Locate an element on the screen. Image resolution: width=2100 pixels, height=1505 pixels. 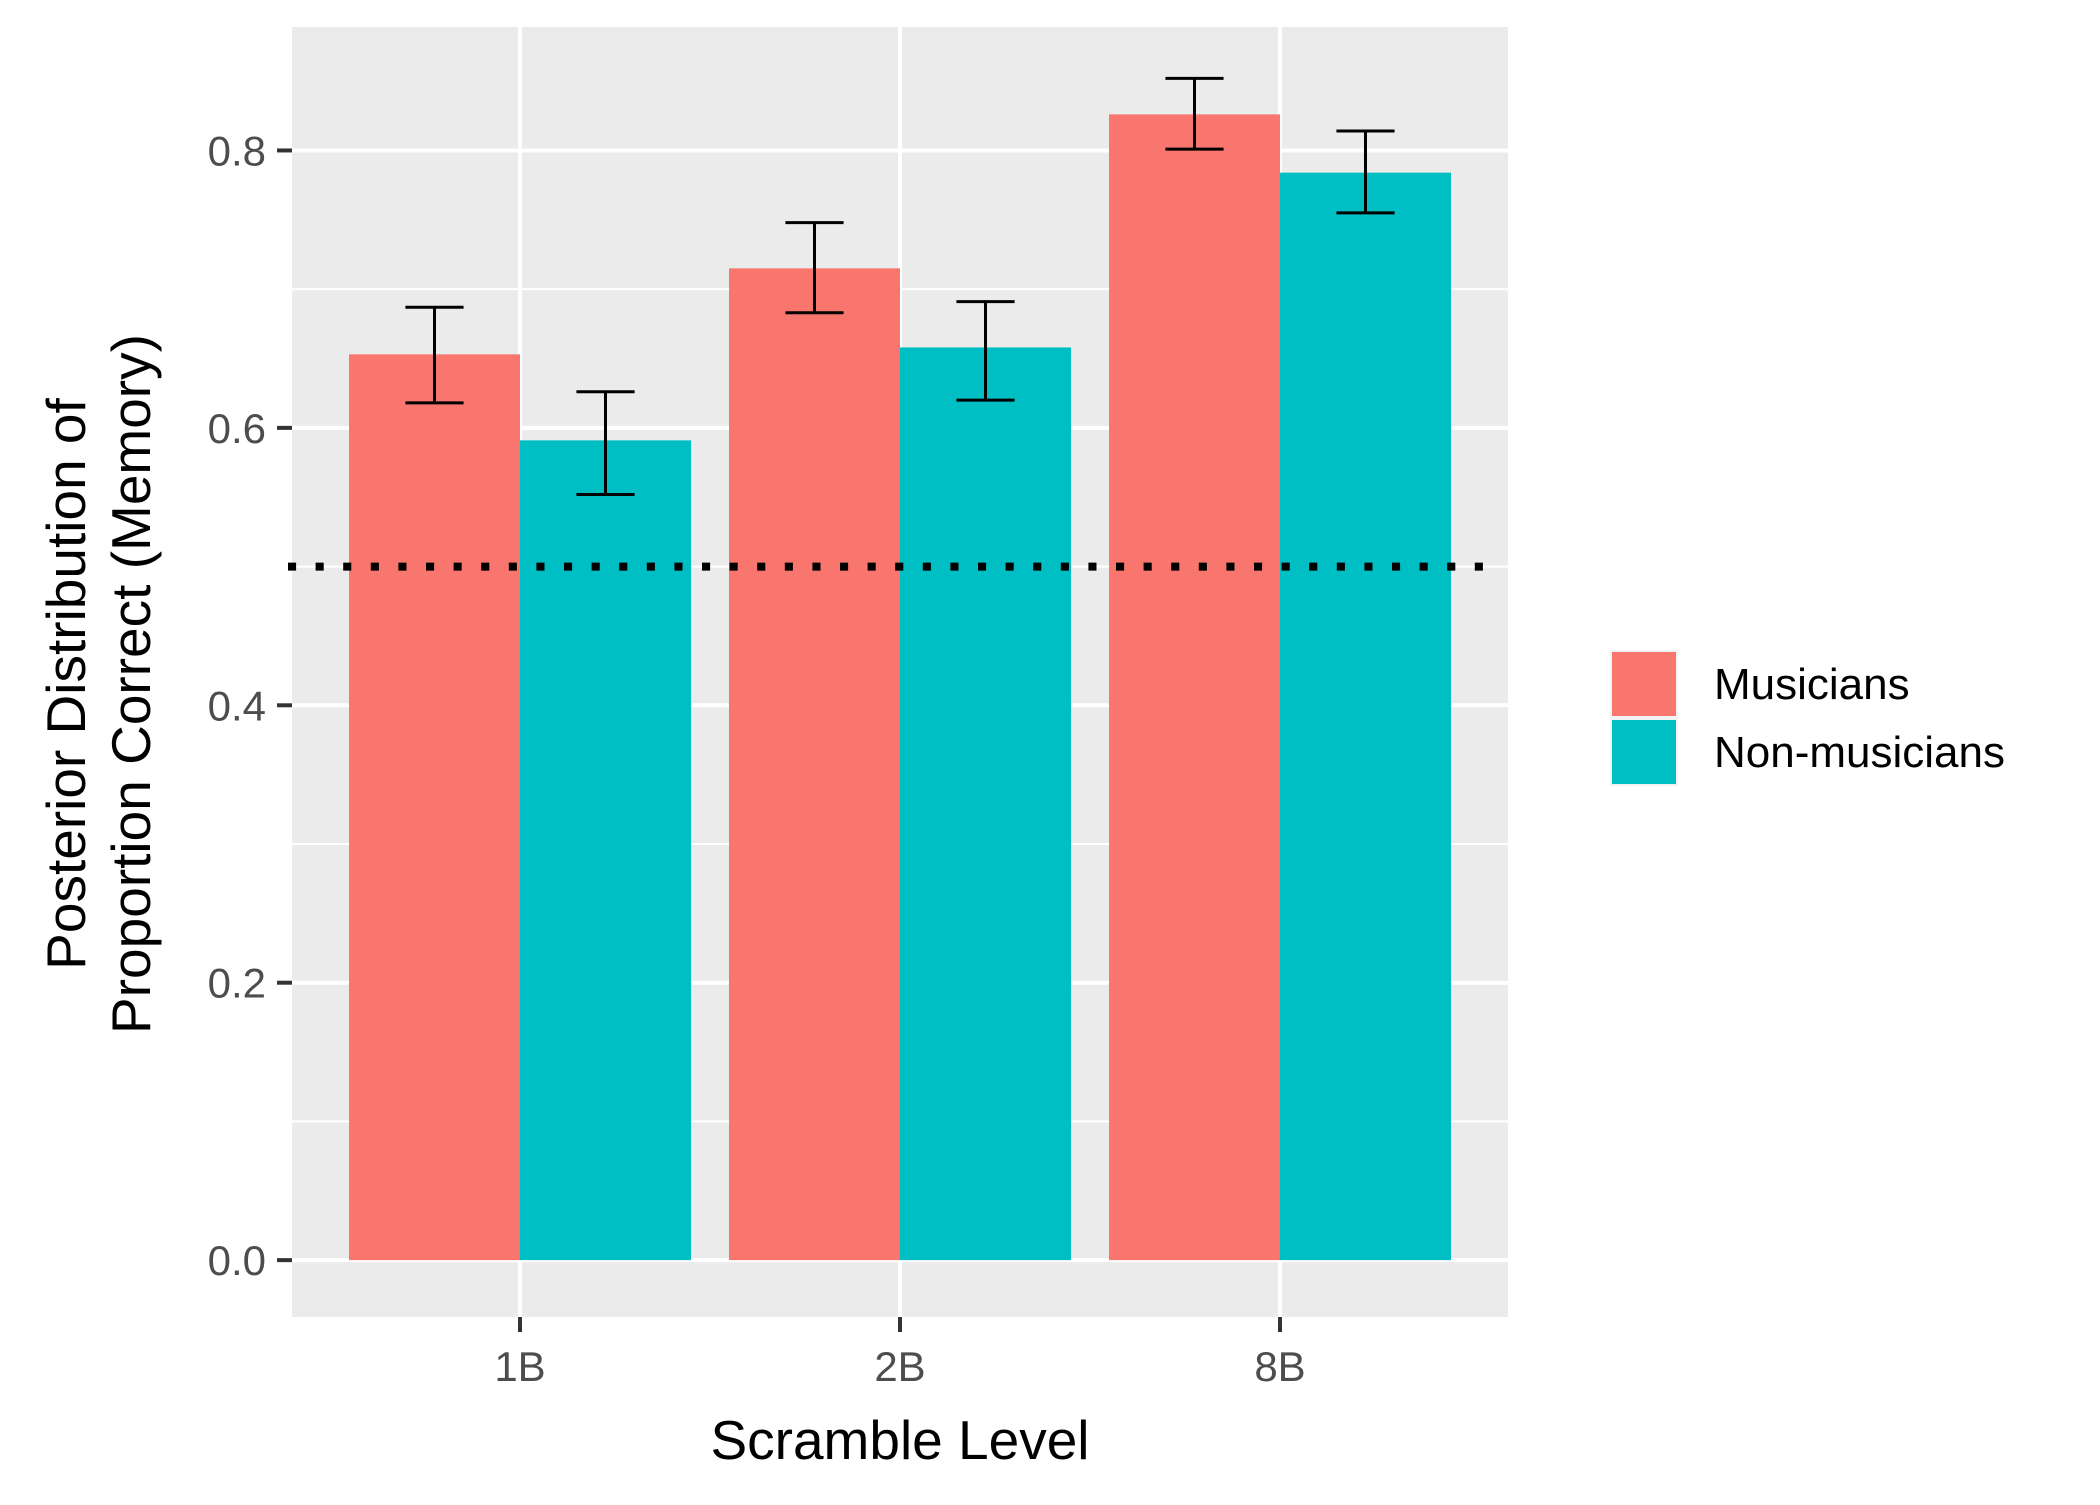
bar-musicians-1b is located at coordinates (434, 807).